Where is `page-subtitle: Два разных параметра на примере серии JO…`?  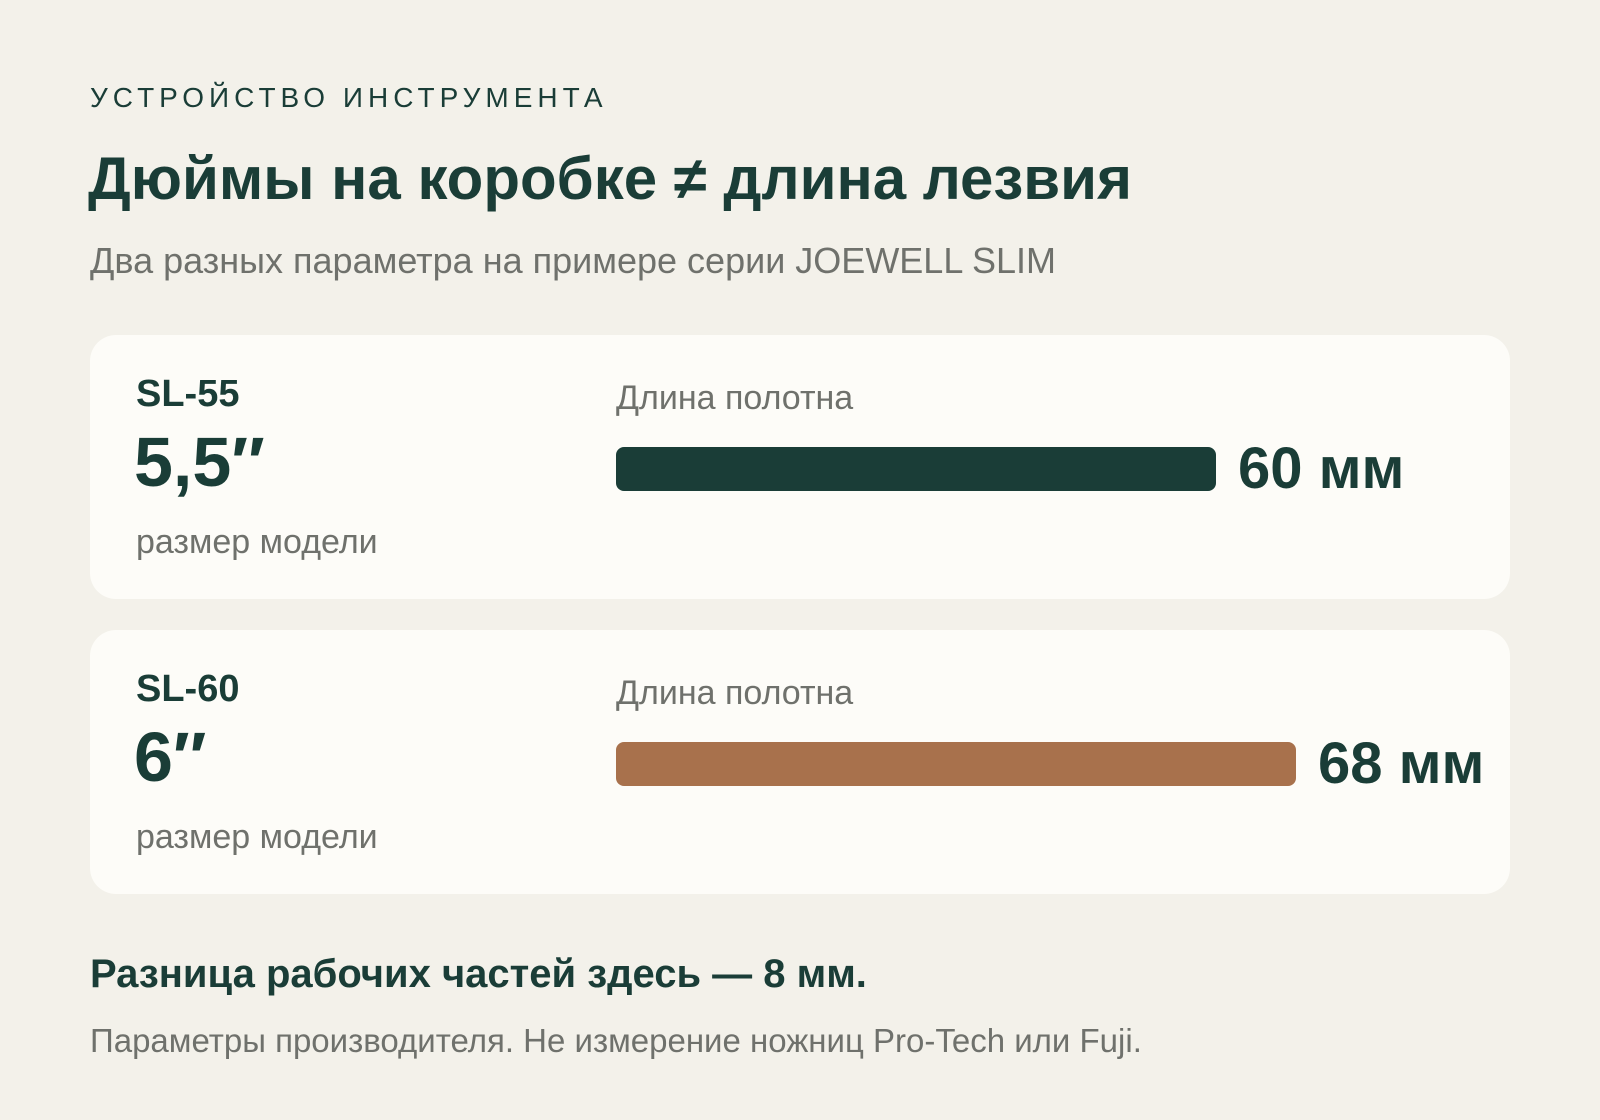 page-subtitle: Два разных параметра на примере серии JO… is located at coordinates (573, 260).